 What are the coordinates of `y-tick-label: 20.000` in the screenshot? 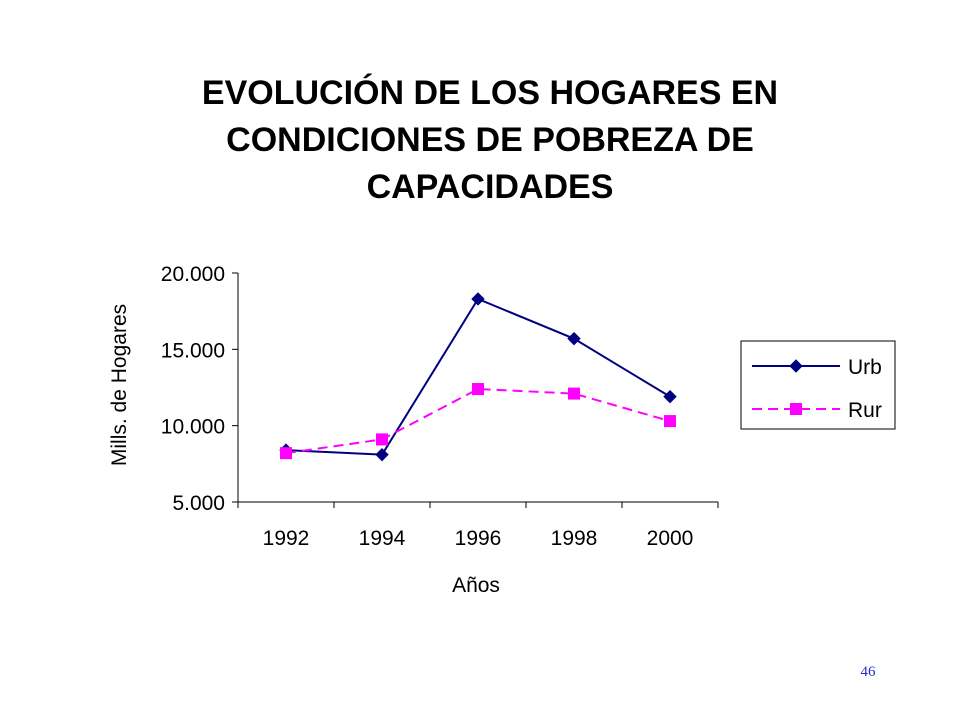 It's located at (193, 274).